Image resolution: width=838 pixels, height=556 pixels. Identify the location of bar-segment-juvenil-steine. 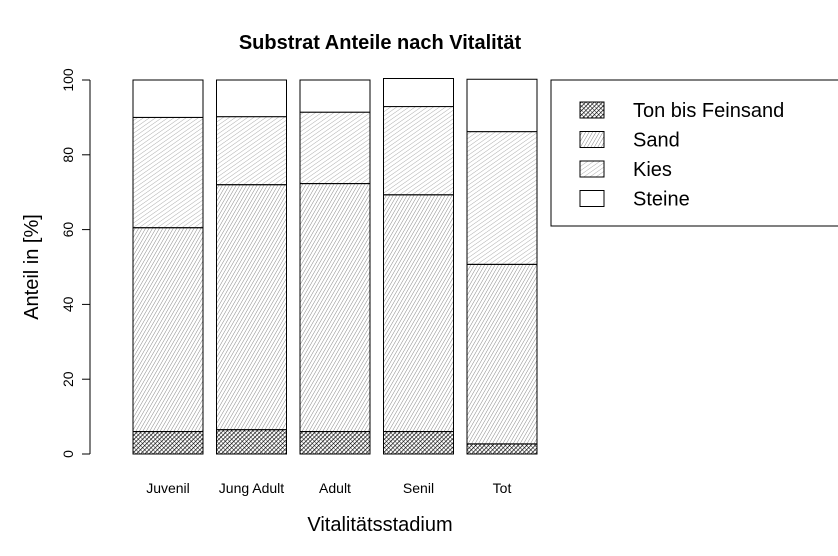
(168, 98).